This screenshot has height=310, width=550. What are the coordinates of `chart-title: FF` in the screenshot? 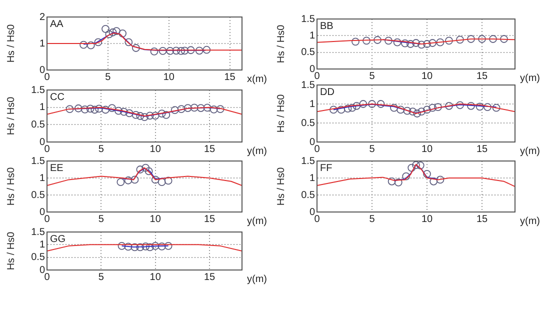 It's located at (326, 168).